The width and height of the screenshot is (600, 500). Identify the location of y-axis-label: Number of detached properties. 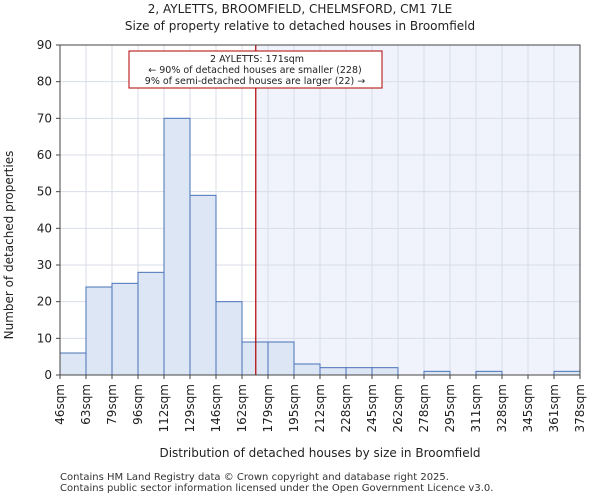
(9, 245).